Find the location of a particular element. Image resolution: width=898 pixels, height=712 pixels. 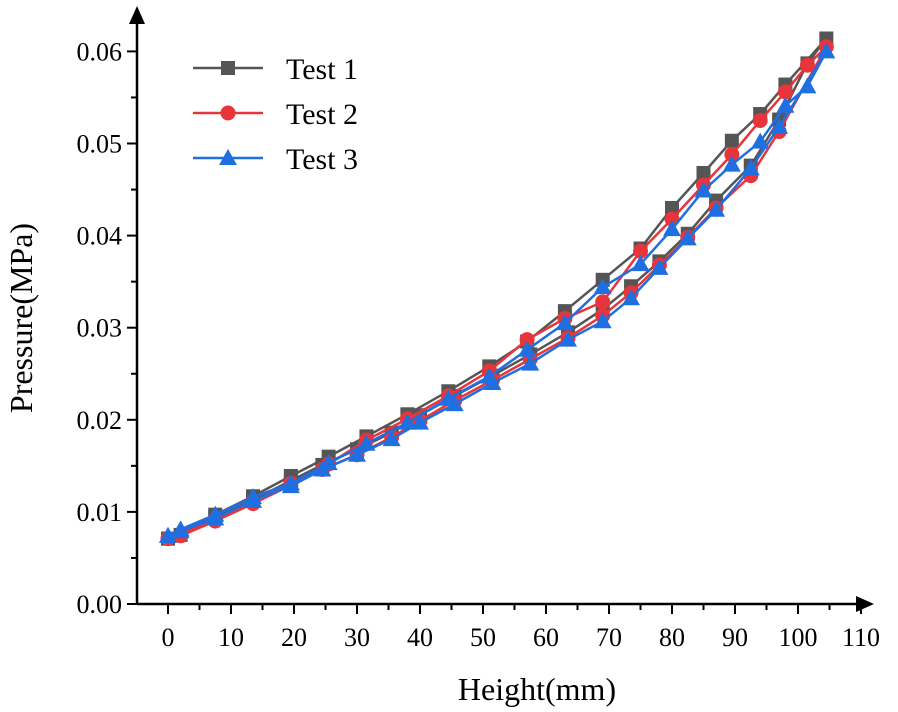

legend-item: Test 2 is located at coordinates (275, 114).